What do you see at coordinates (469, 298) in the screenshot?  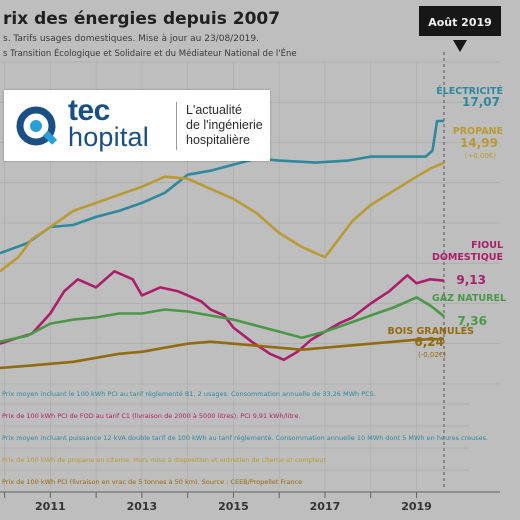 I see `series-name-3: GAZ NATUREL` at bounding box center [469, 298].